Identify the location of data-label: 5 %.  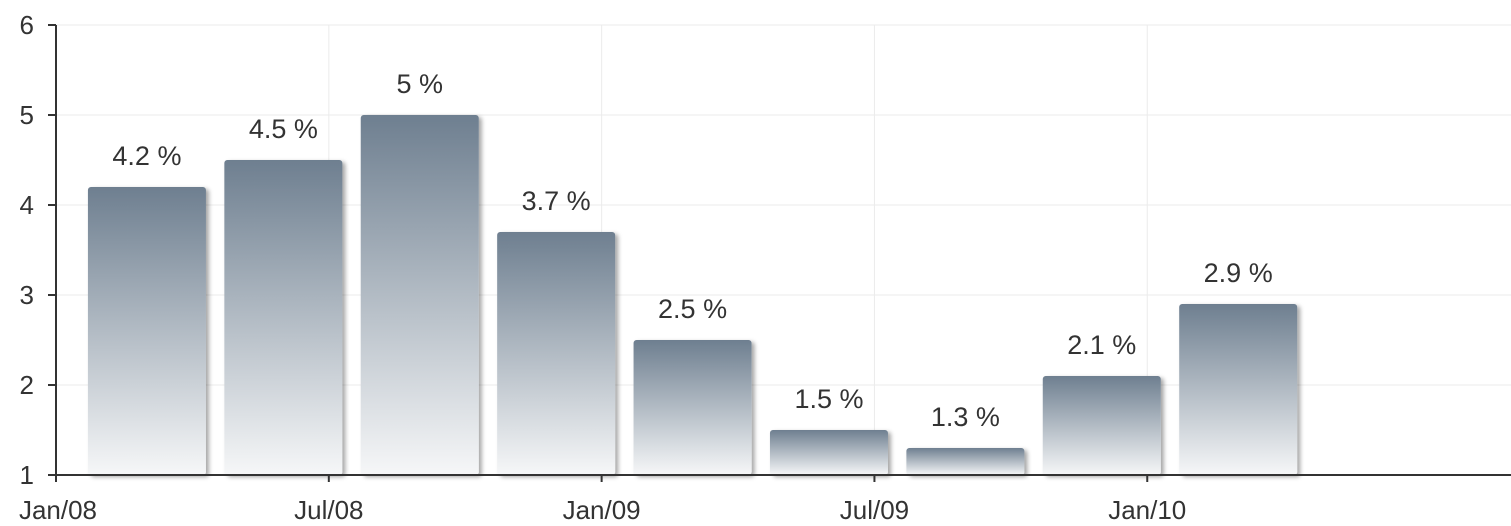
(419, 84).